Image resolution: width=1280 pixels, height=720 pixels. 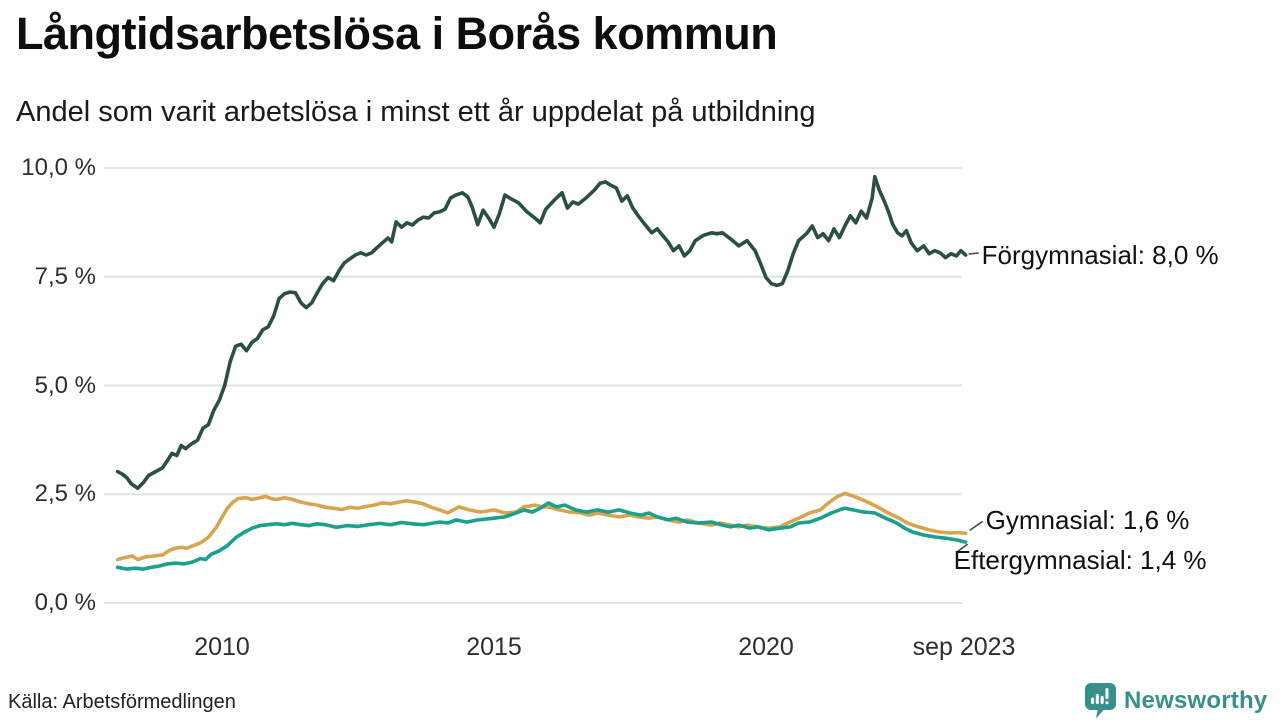 I want to click on y-tick-label: 0,0 %, so click(x=65, y=602).